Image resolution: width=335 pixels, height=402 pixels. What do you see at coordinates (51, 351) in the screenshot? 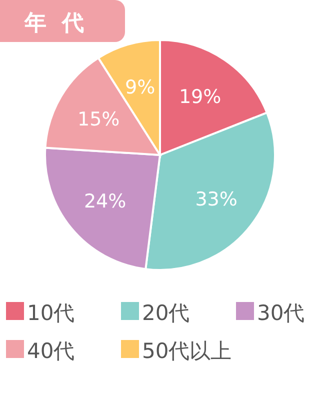
I see `legend-label: 40代` at bounding box center [51, 351].